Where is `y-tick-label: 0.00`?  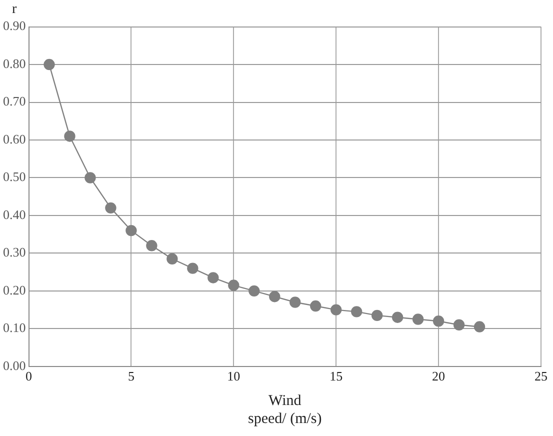
y-tick-label: 0.00 is located at coordinates (14, 365).